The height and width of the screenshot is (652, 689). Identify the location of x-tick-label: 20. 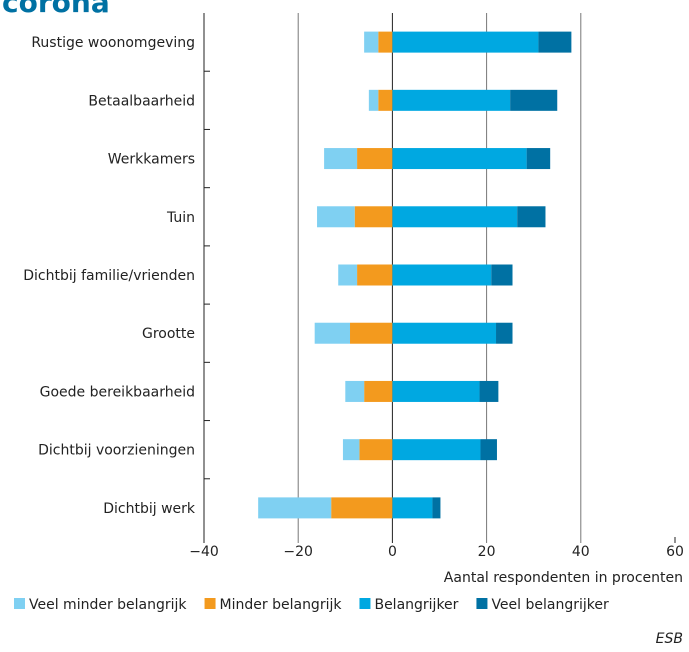
(487, 552).